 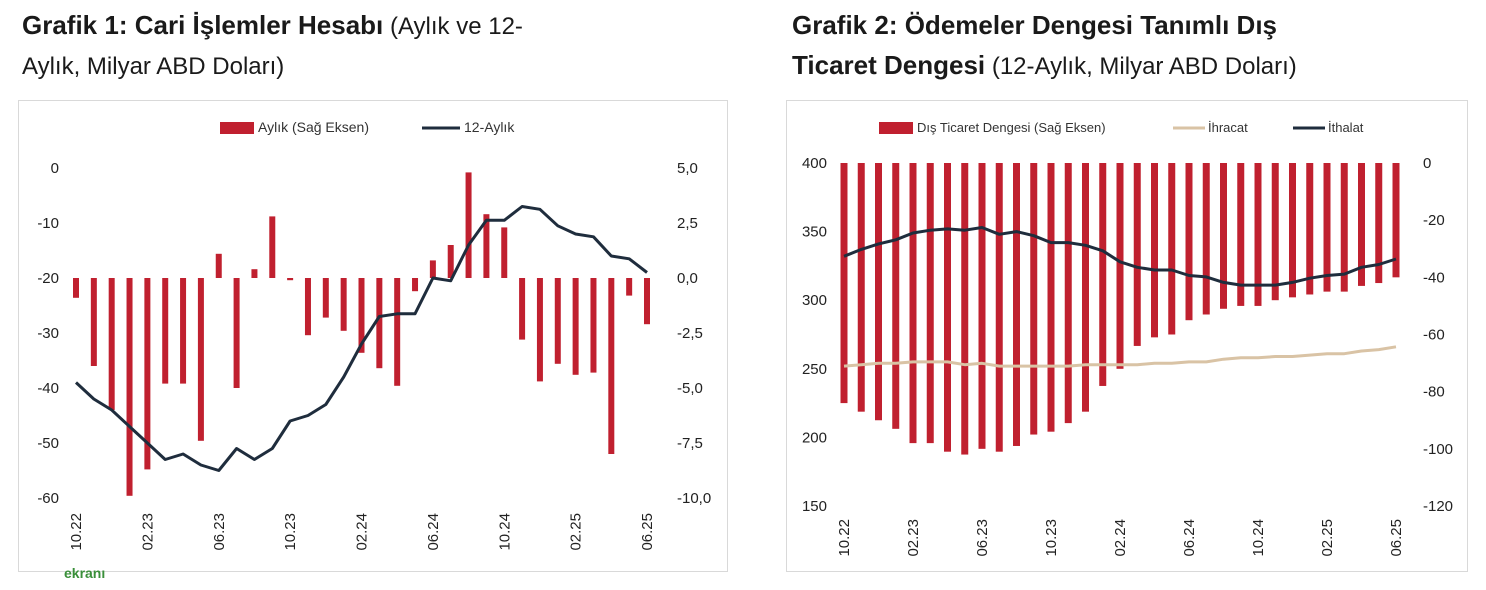 What do you see at coordinates (504, 532) in the screenshot?
I see `c1-x-tick: 10.24` at bounding box center [504, 532].